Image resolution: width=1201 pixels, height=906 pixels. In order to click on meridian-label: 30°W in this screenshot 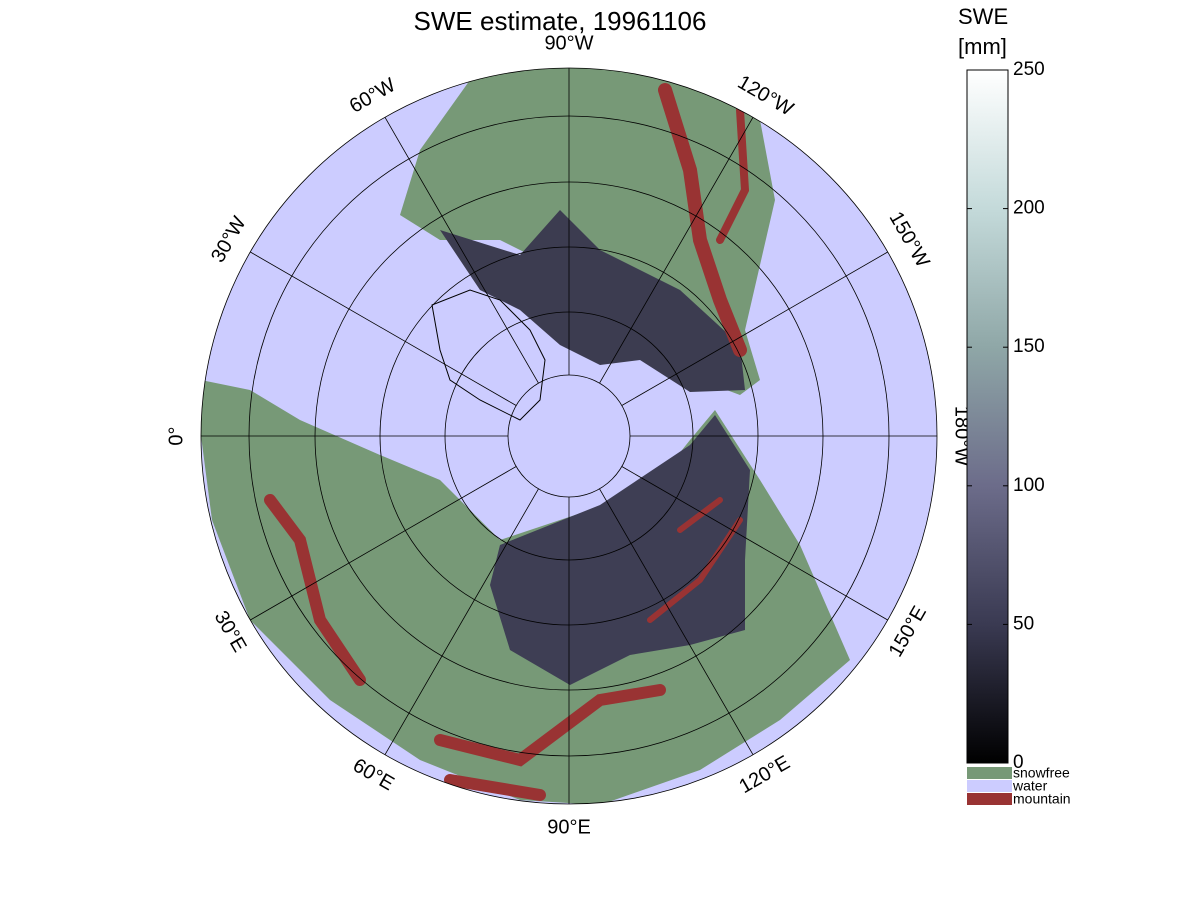, I will do `click(229, 240)`.